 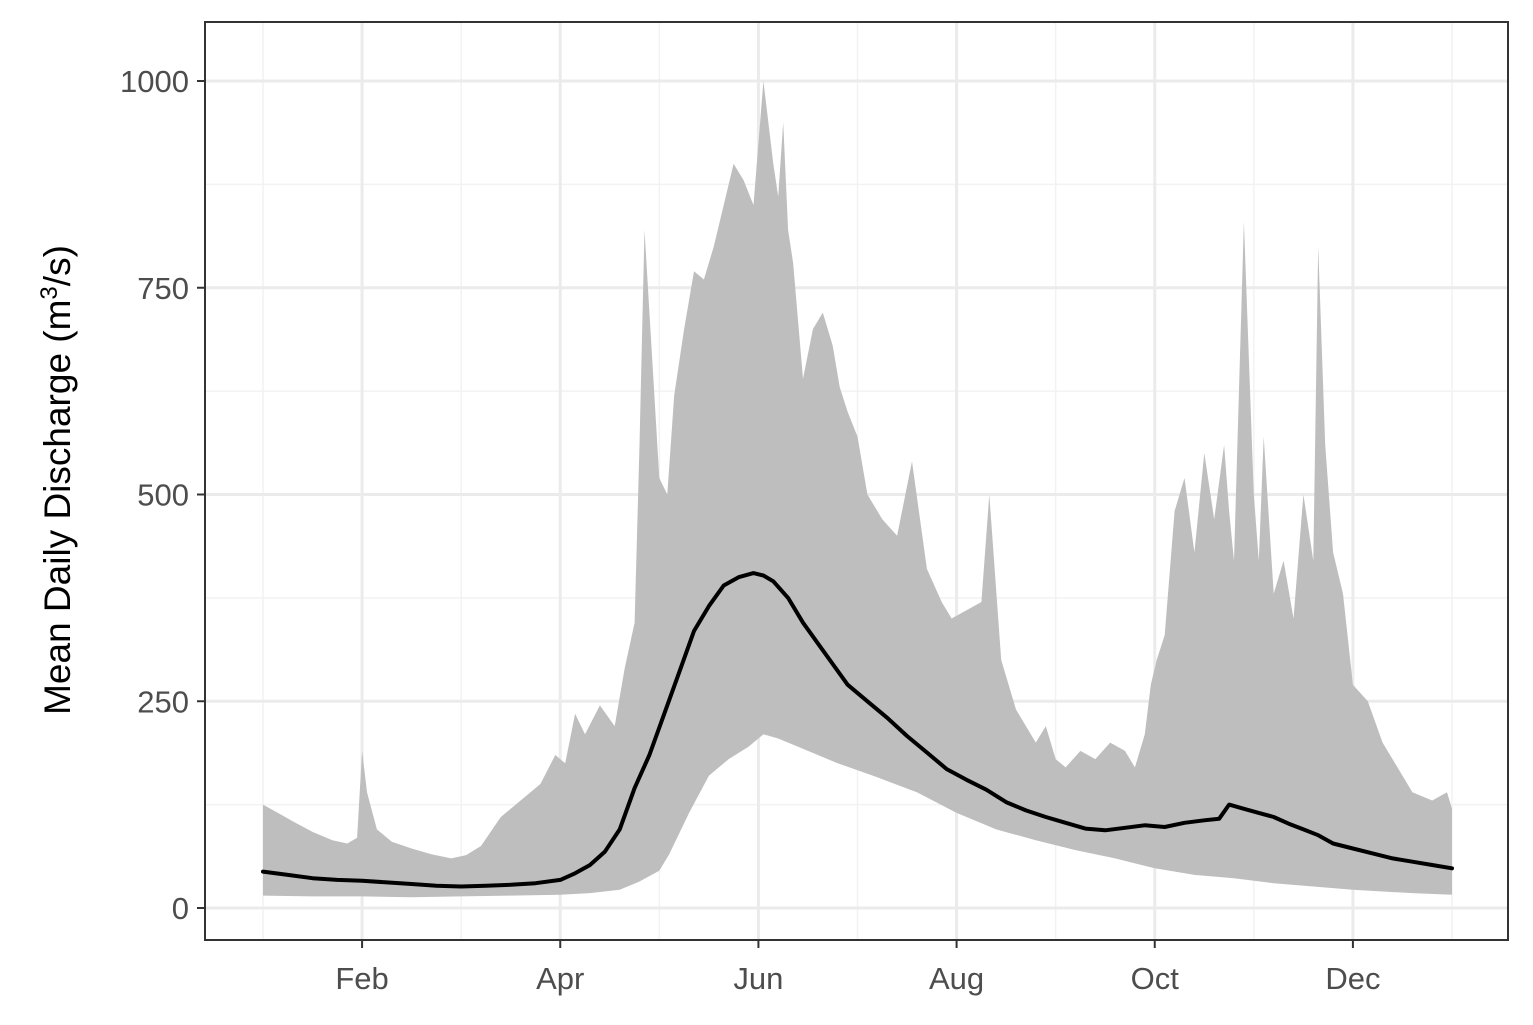 What do you see at coordinates (1155, 978) in the screenshot?
I see `x-tick-label: Oct` at bounding box center [1155, 978].